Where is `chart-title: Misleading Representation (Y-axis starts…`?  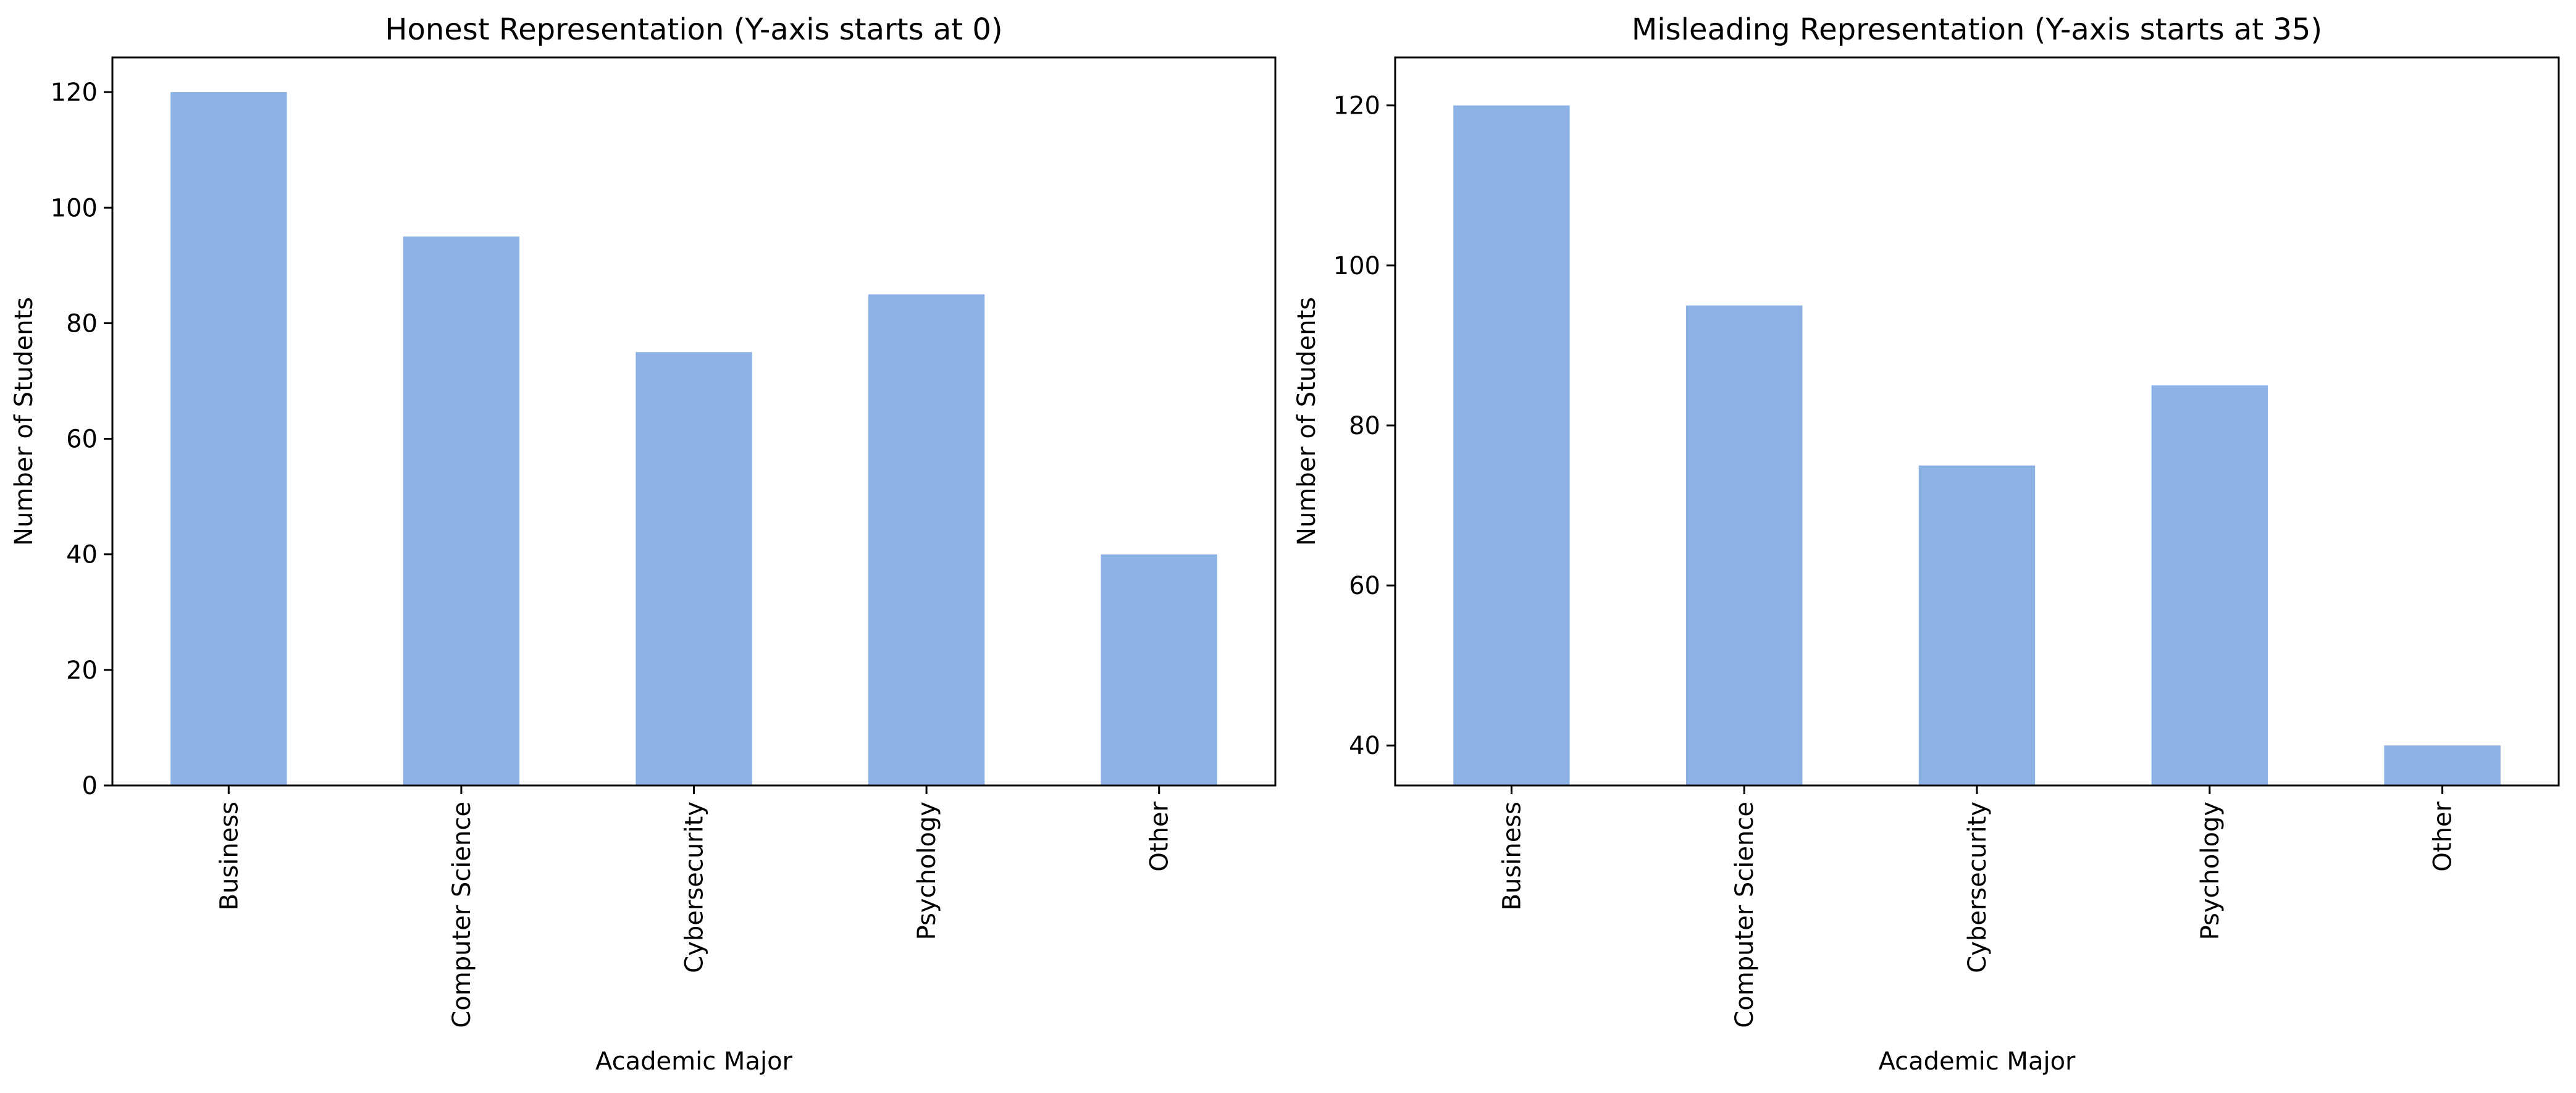
chart-title: Misleading Representation (Y-axis starts… is located at coordinates (1977, 29).